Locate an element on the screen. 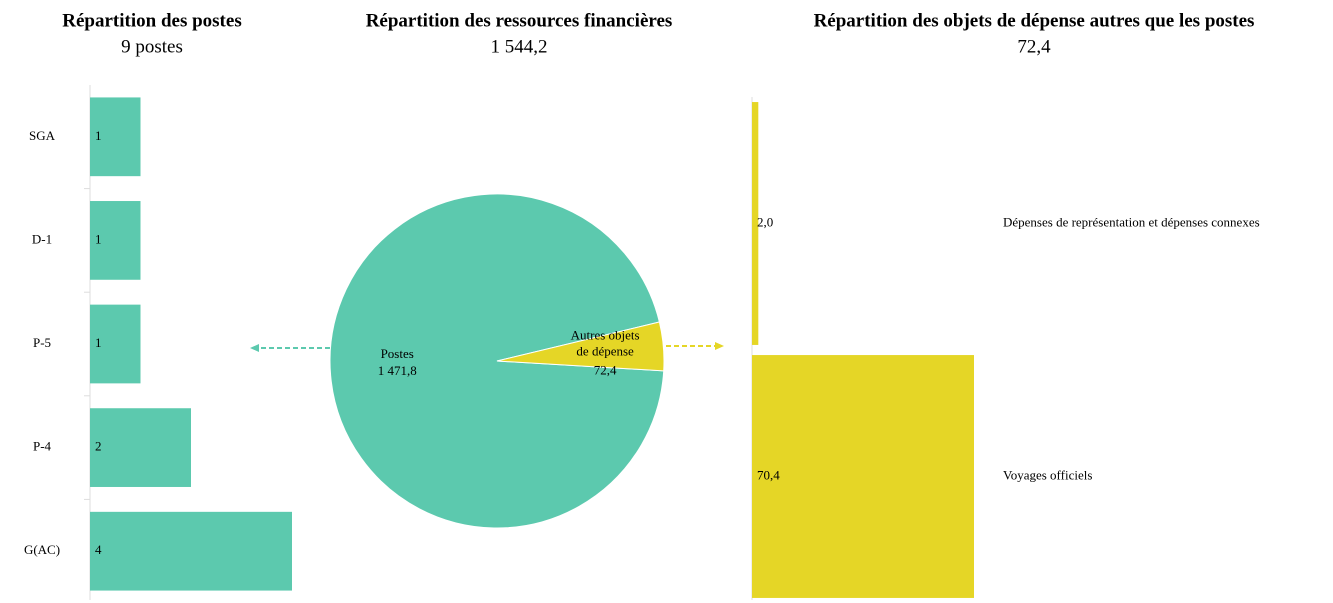  slice-value: 1 471,8 is located at coordinates (397, 370).